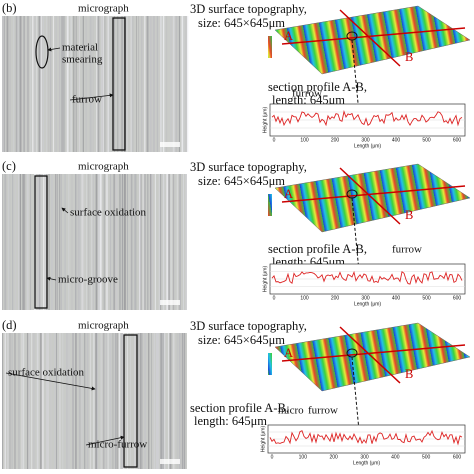  I want to click on section-point: A, so click(288, 353).